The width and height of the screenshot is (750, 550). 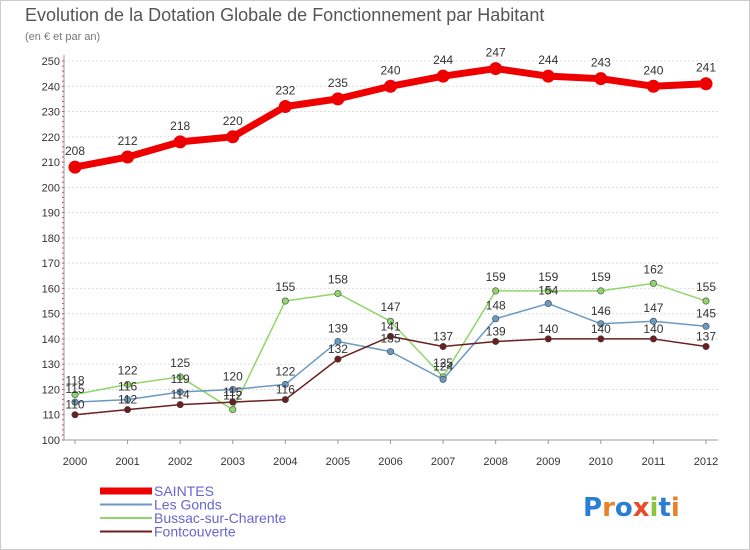 I want to click on y-tick-label: 190, so click(x=51, y=214).